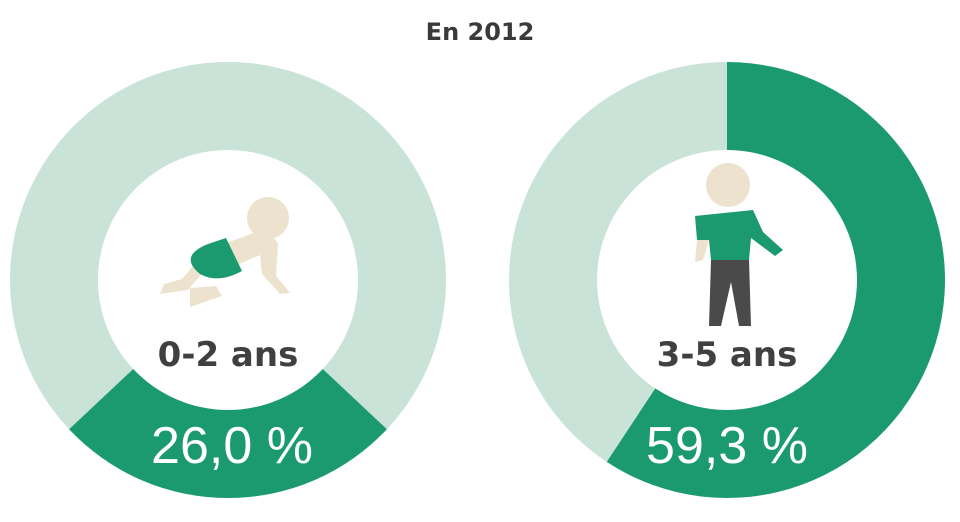 This screenshot has height=522, width=960. I want to click on crawling-baby-icon, so click(225, 252).